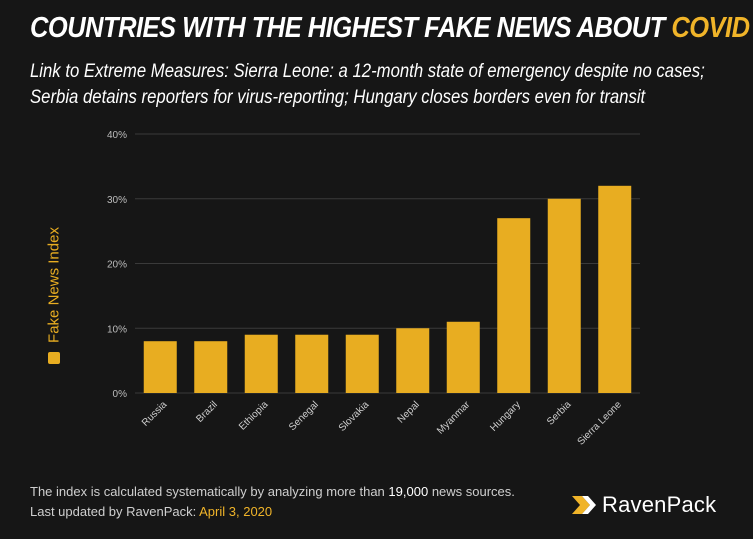  Describe the element at coordinates (54, 285) in the screenshot. I see `legend-label: Fake News Index` at that location.